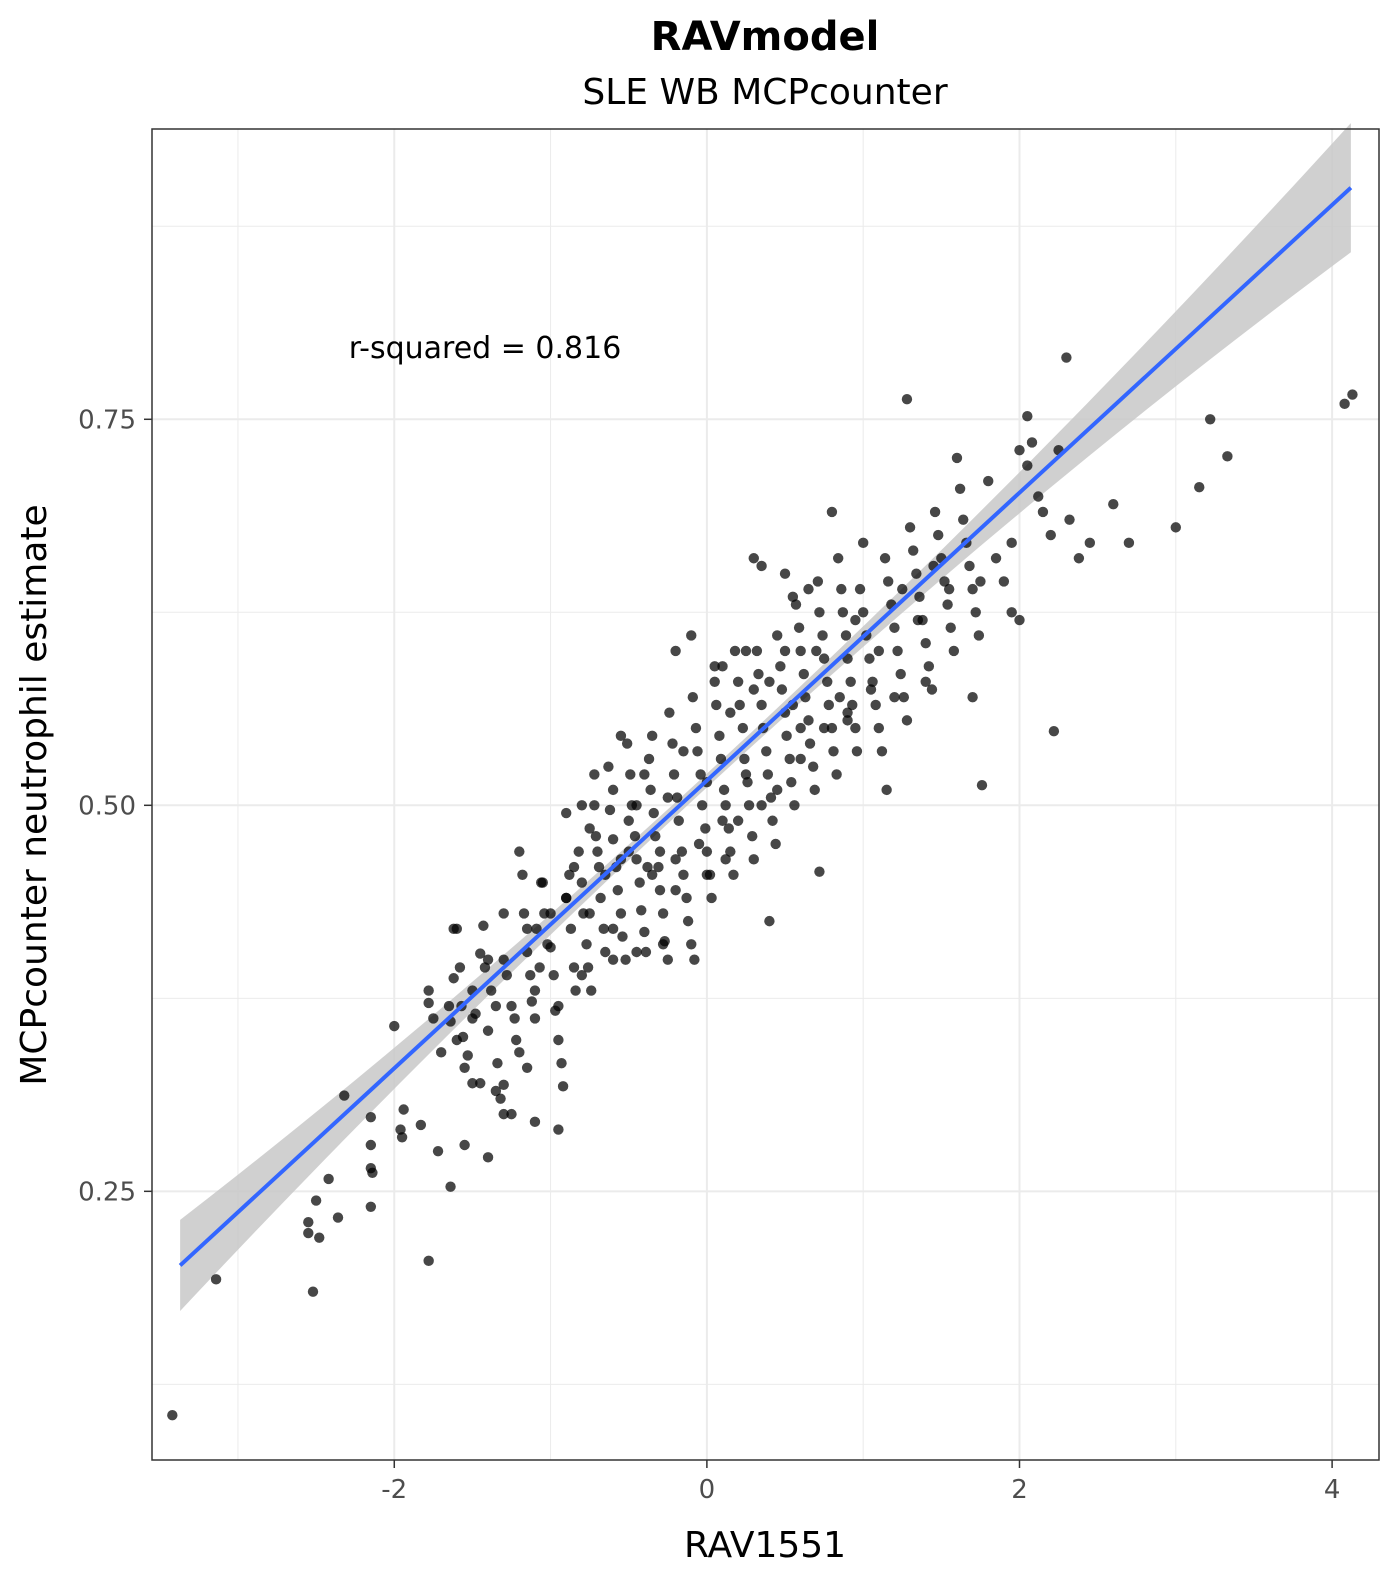 The height and width of the screenshot is (1575, 1400). I want to click on x-tick-label: 0, so click(707, 1490).